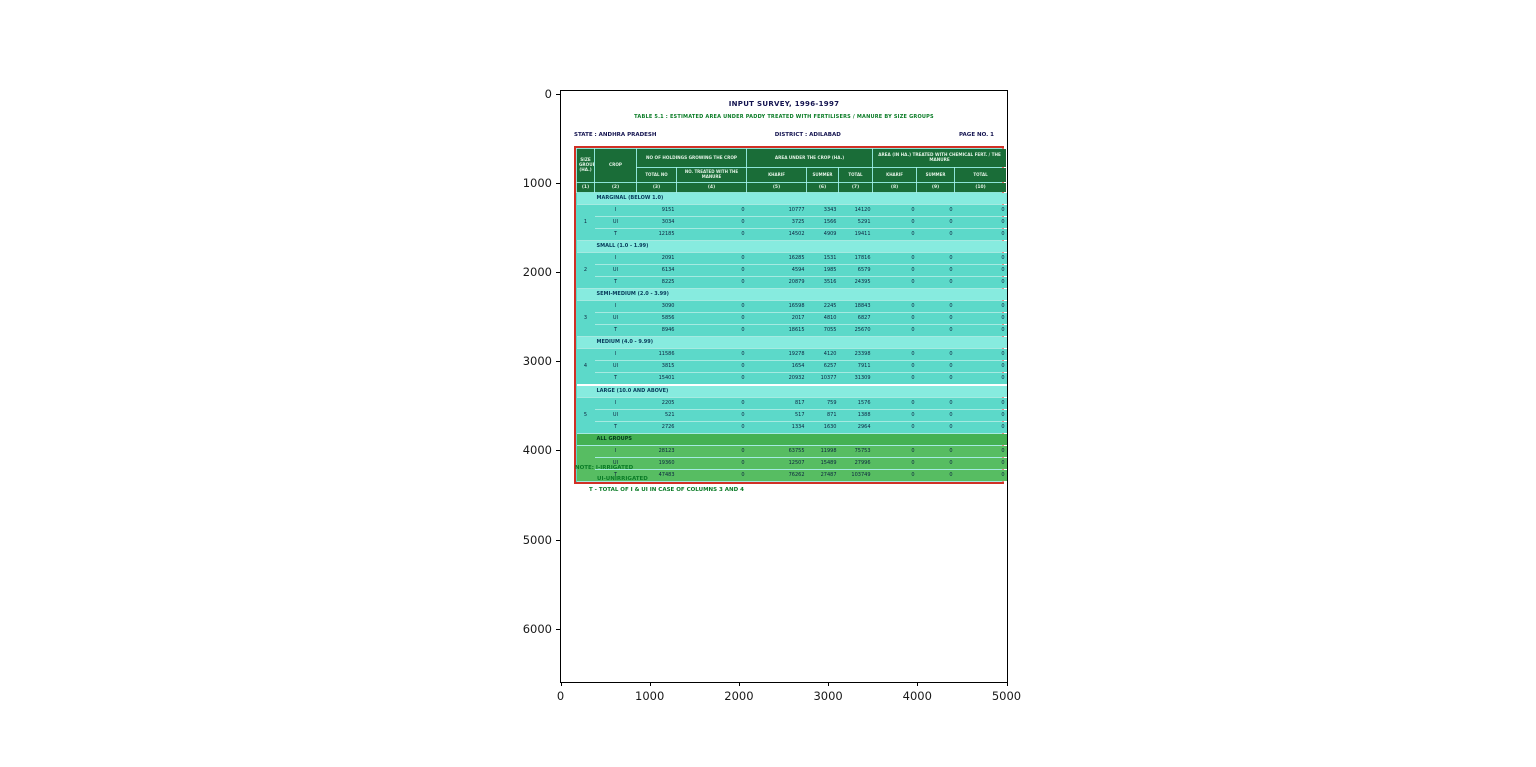 The height and width of the screenshot is (767, 1536). What do you see at coordinates (822, 234) in the screenshot?
I see `value-cell: 4909` at bounding box center [822, 234].